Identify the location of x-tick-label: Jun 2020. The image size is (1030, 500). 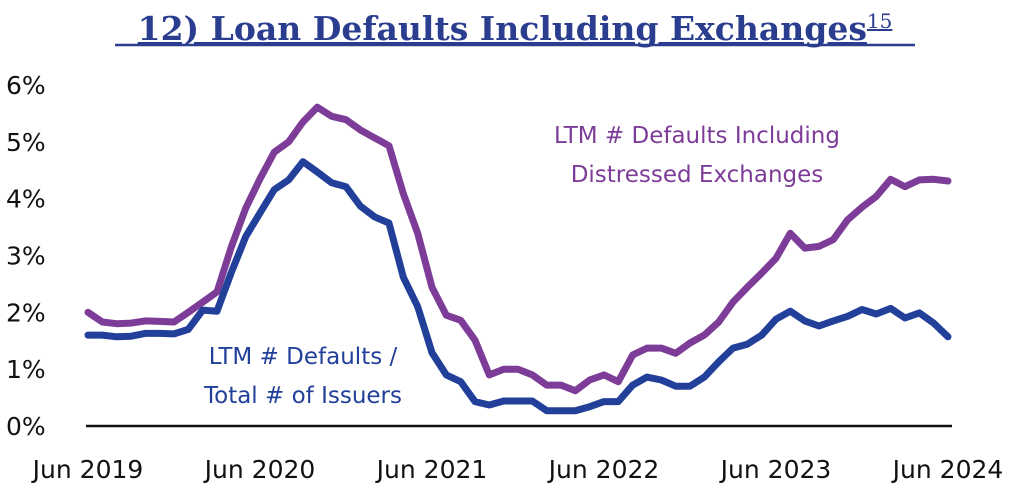
(259, 469).